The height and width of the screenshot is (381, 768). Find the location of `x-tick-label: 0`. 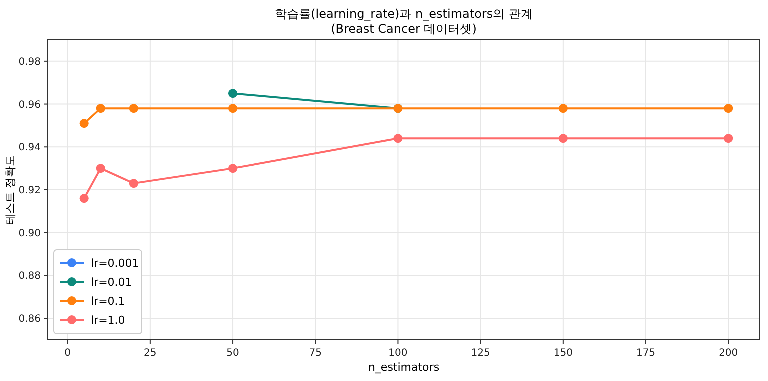

x-tick-label: 0 is located at coordinates (68, 353).